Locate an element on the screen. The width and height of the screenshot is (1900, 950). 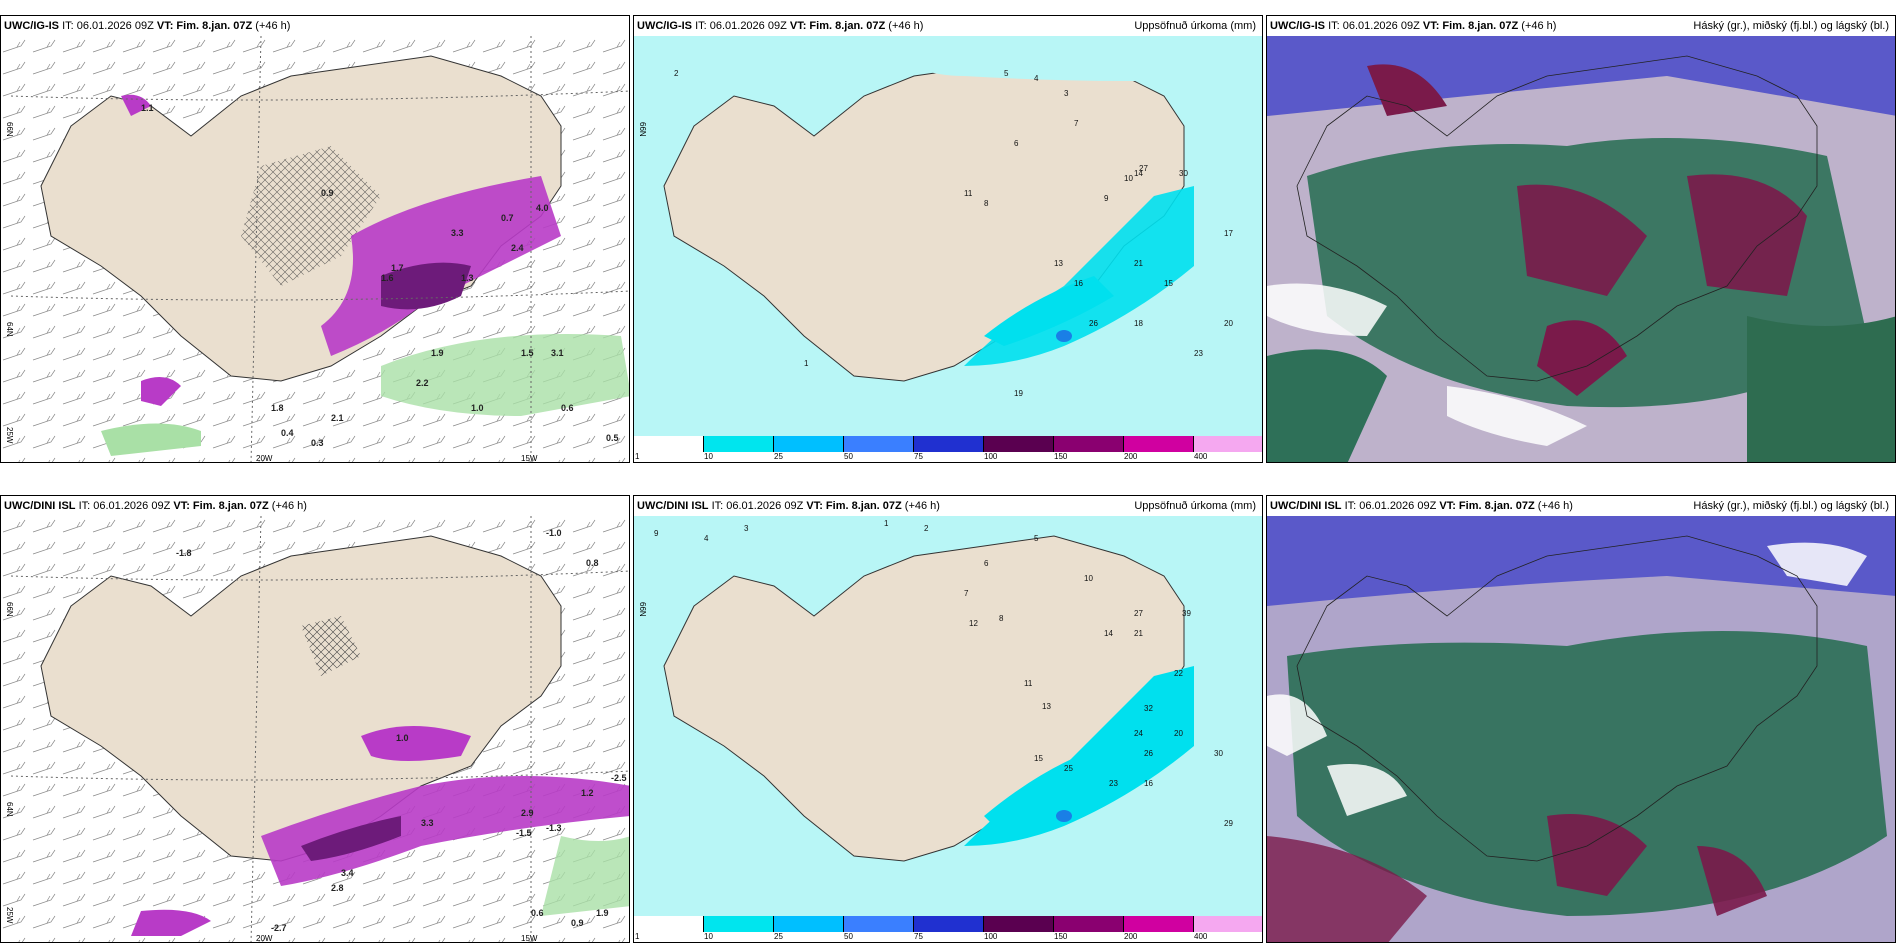
value-label: 8 is located at coordinates (986, 203).